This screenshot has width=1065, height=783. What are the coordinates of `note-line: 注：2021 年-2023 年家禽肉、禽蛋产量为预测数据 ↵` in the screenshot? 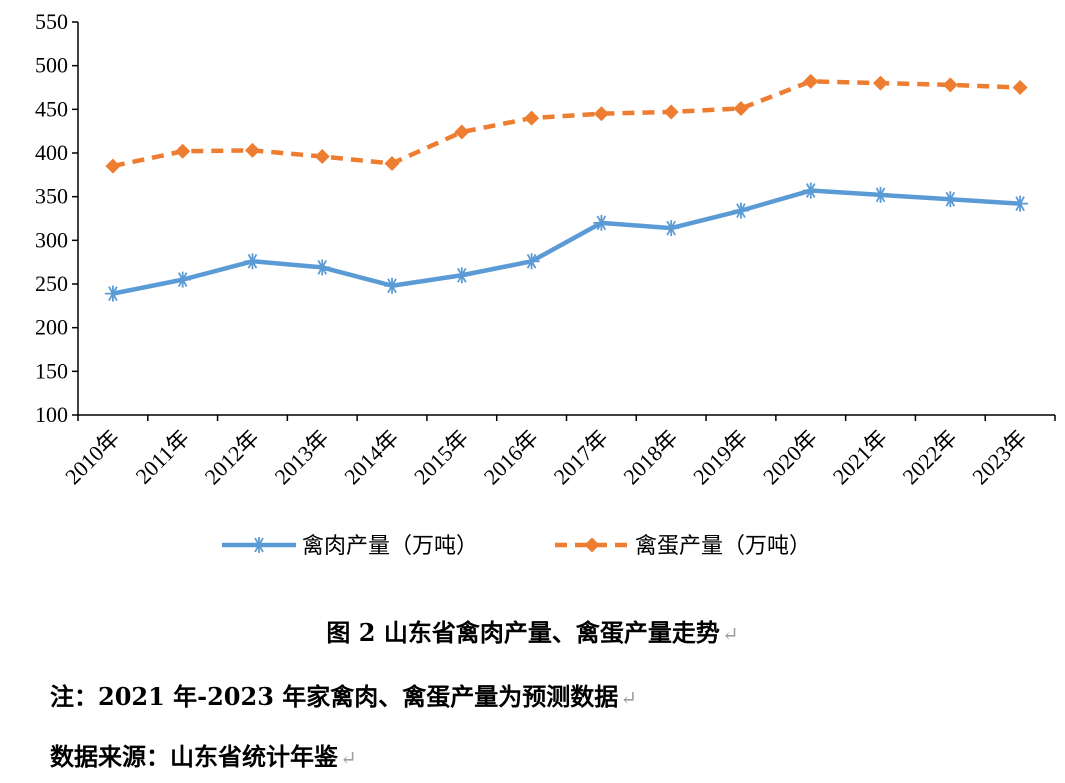 It's located at (343, 694).